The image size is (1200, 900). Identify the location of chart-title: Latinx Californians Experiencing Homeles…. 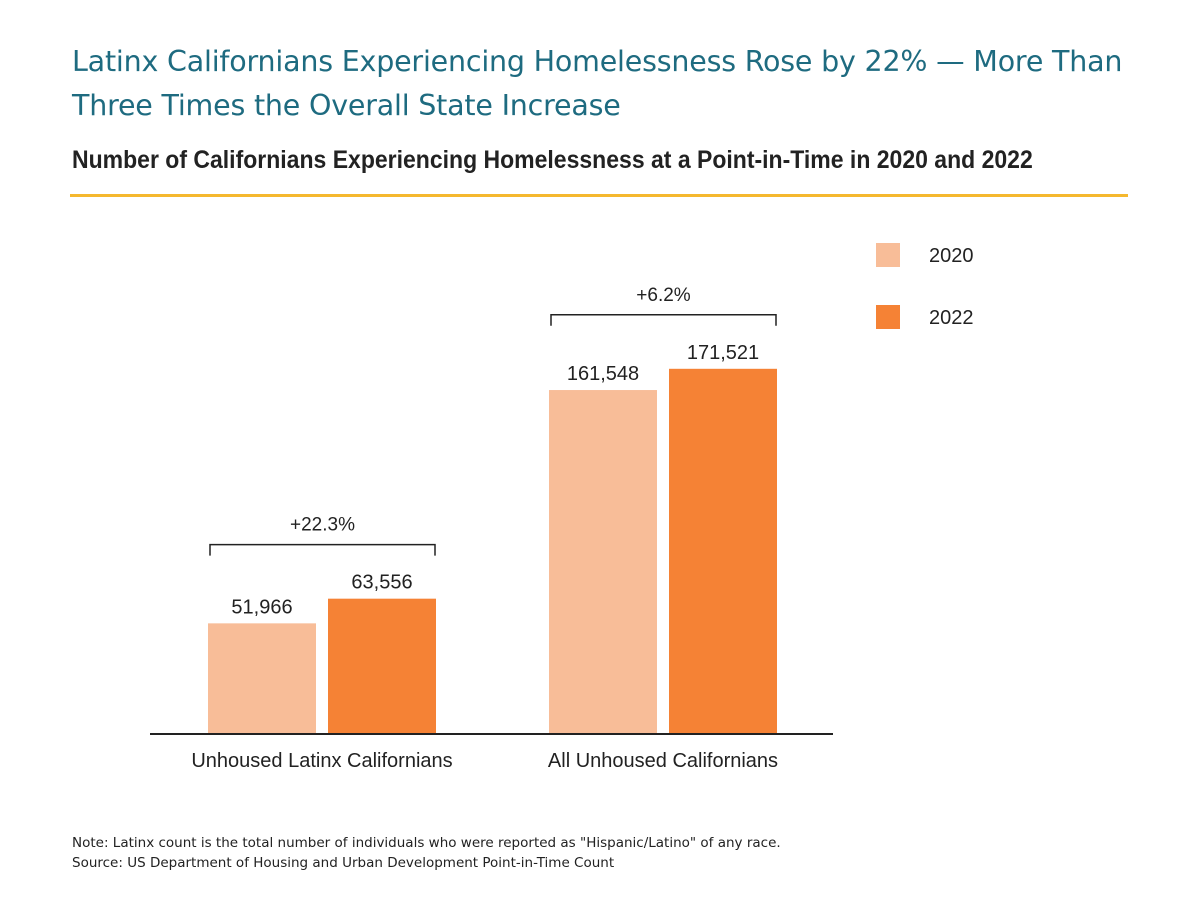
(597, 83).